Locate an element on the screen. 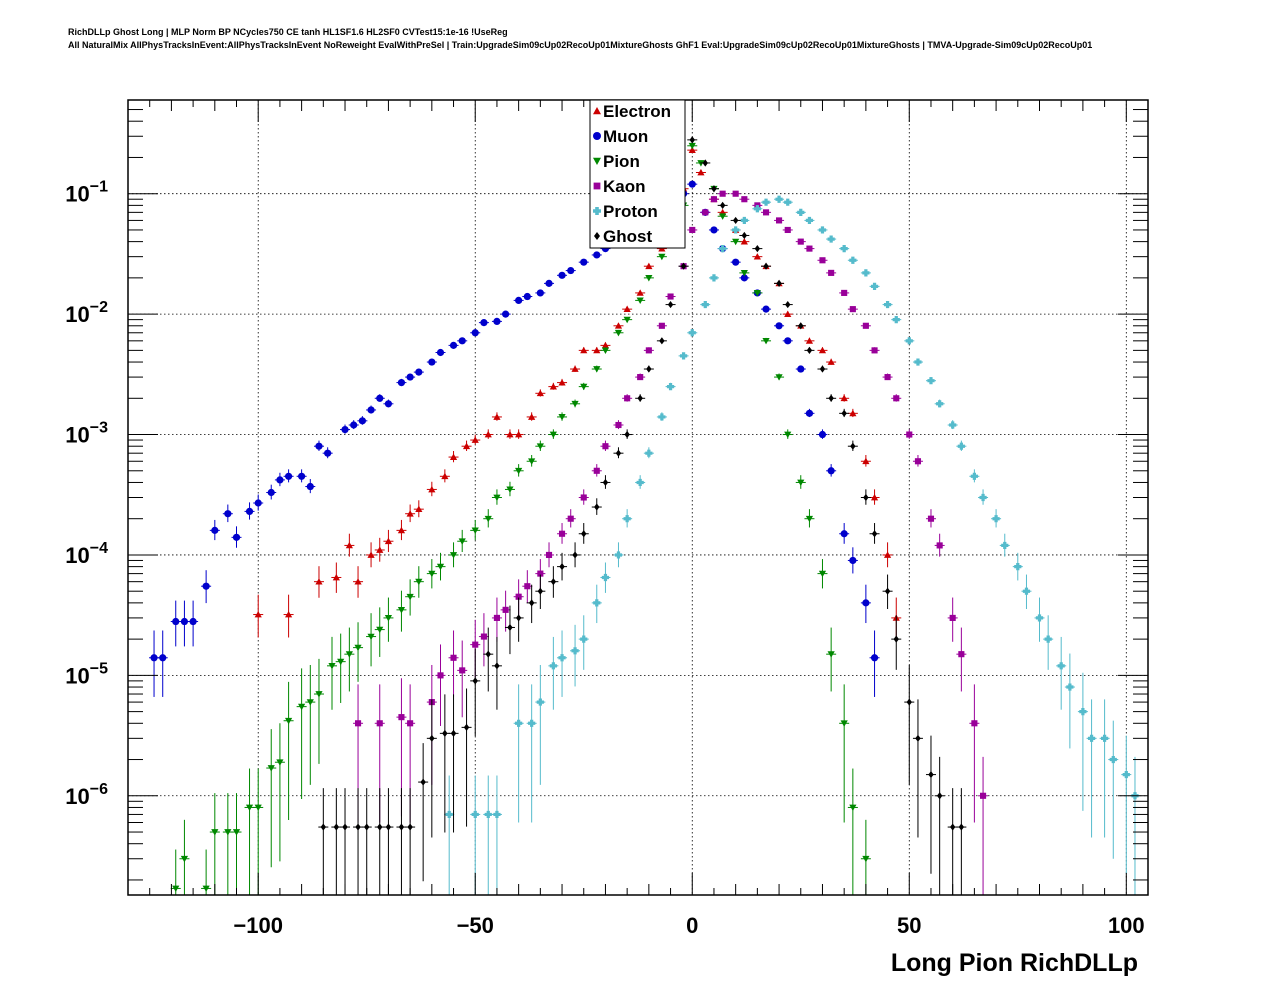 This screenshot has height=996, width=1276. legend-label-muon: Muon is located at coordinates (625, 136).